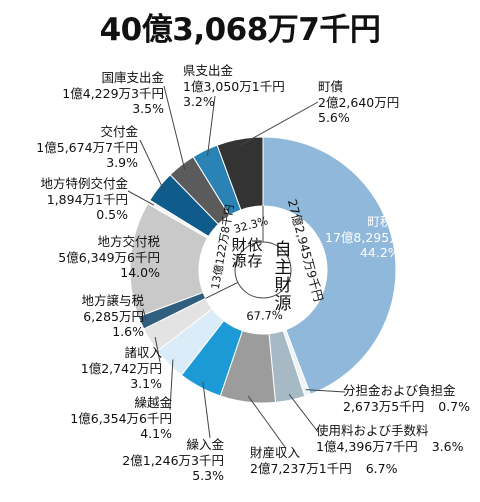 This screenshot has width=480, height=502. Describe the element at coordinates (112, 300) in the screenshot. I see `slice-name: 地方譲与税` at that location.